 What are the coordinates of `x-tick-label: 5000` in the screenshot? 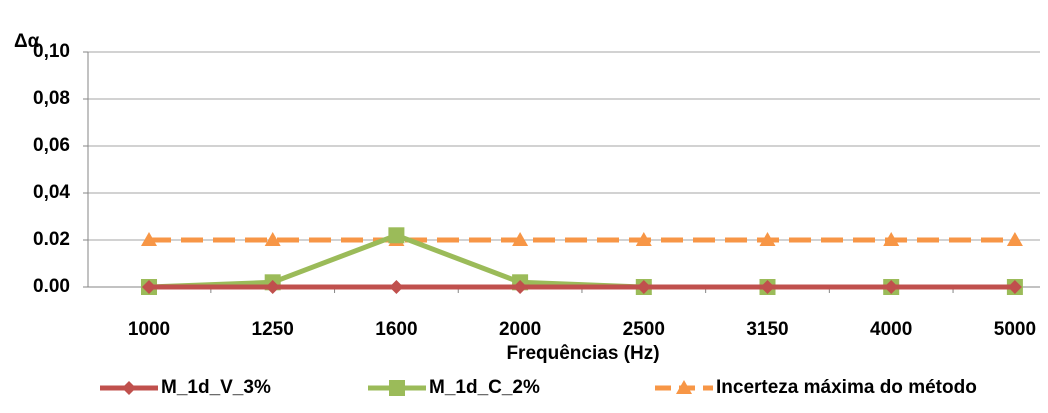 It's located at (1015, 329).